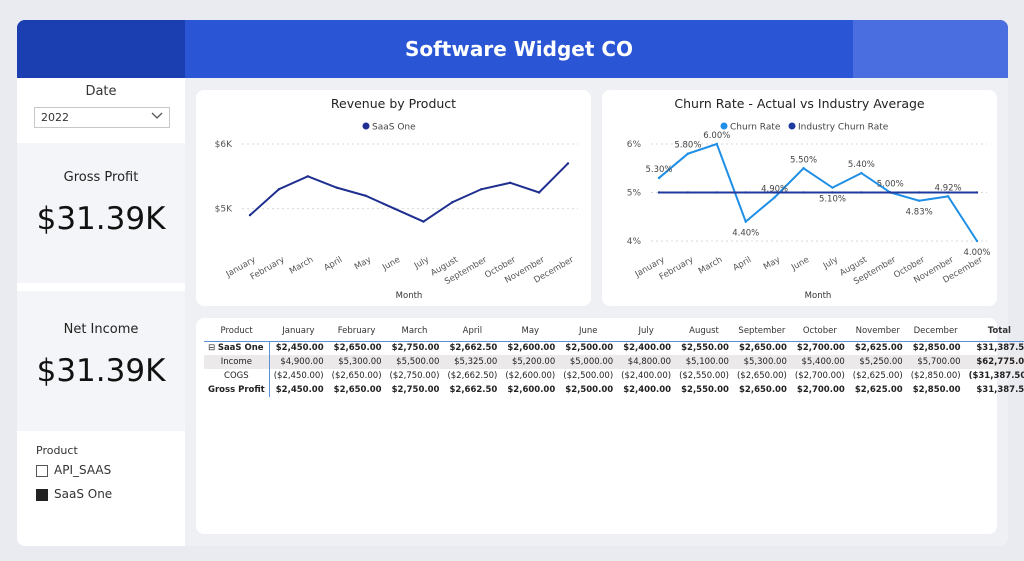 This screenshot has height=561, width=1024. What do you see at coordinates (237, 362) in the screenshot?
I see `row-label: Income` at bounding box center [237, 362].